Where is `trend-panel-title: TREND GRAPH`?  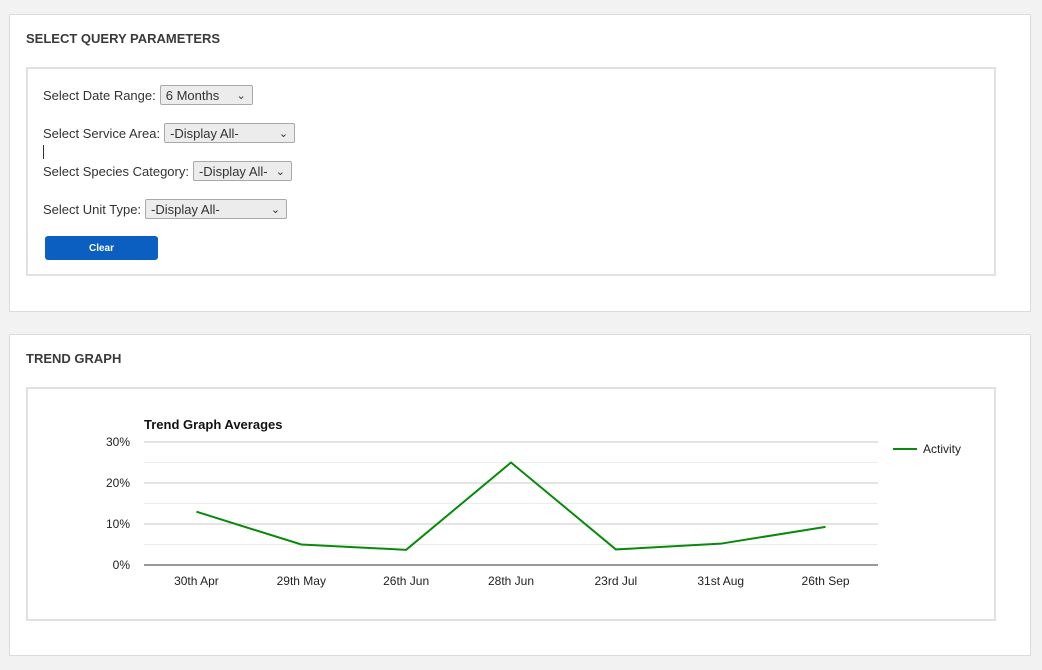
trend-panel-title: TREND GRAPH is located at coordinates (74, 358).